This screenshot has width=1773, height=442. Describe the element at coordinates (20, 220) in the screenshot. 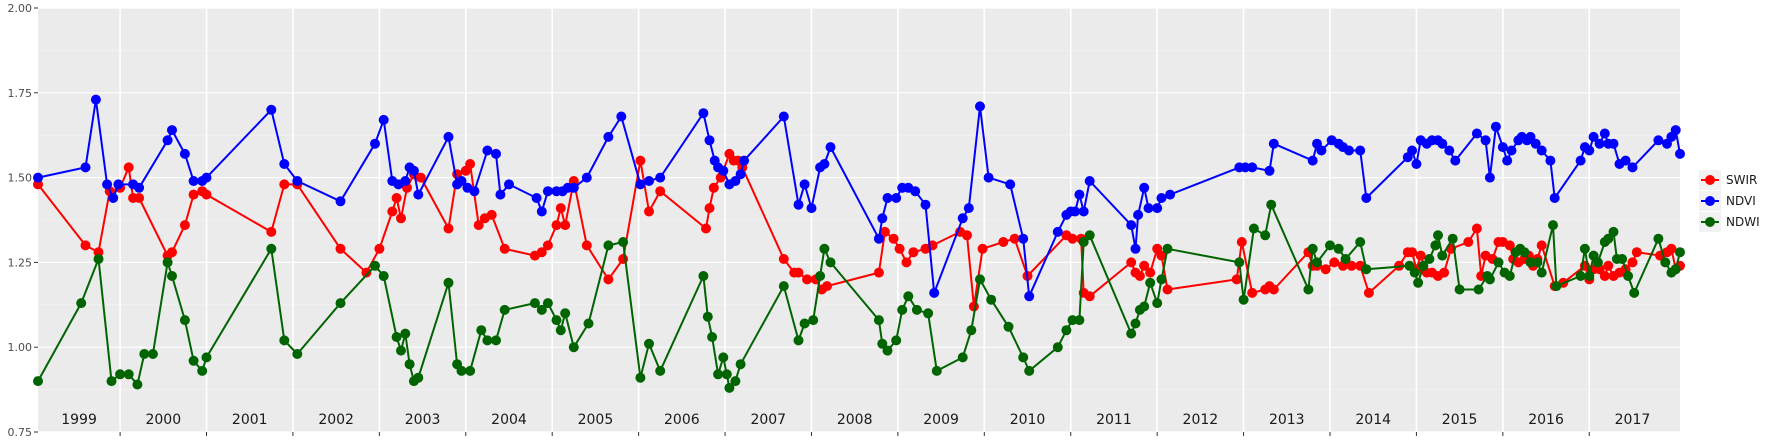

I see `y-axis-tick-labels: 0.75 1.00 1.25 1.50 1.75 2.00` at that location.